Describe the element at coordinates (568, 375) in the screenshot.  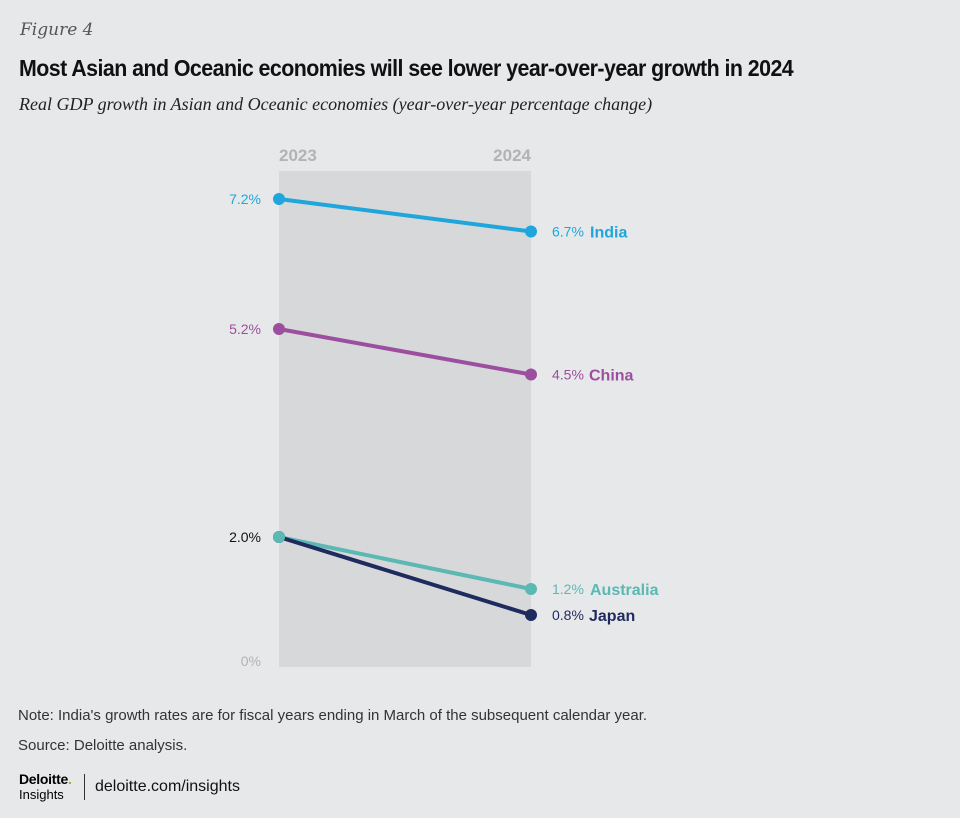
I see `value-label-china-2024: 4.5%` at that location.